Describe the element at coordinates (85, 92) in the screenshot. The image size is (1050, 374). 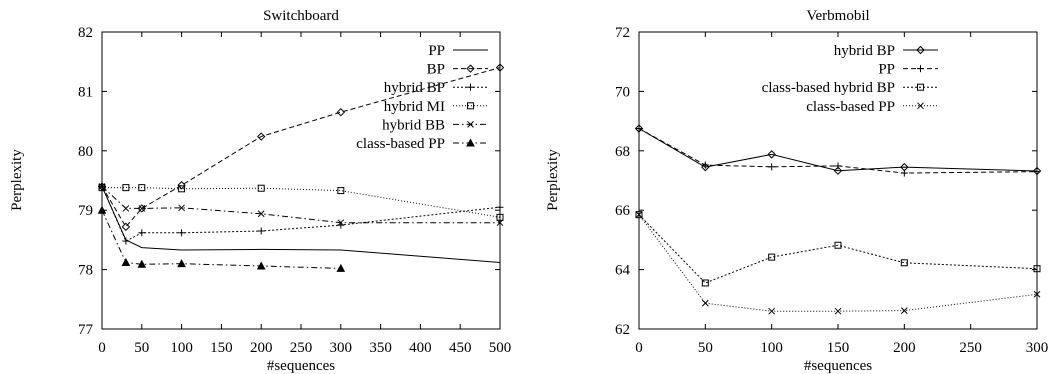
I see `y-tick-label: 81` at that location.